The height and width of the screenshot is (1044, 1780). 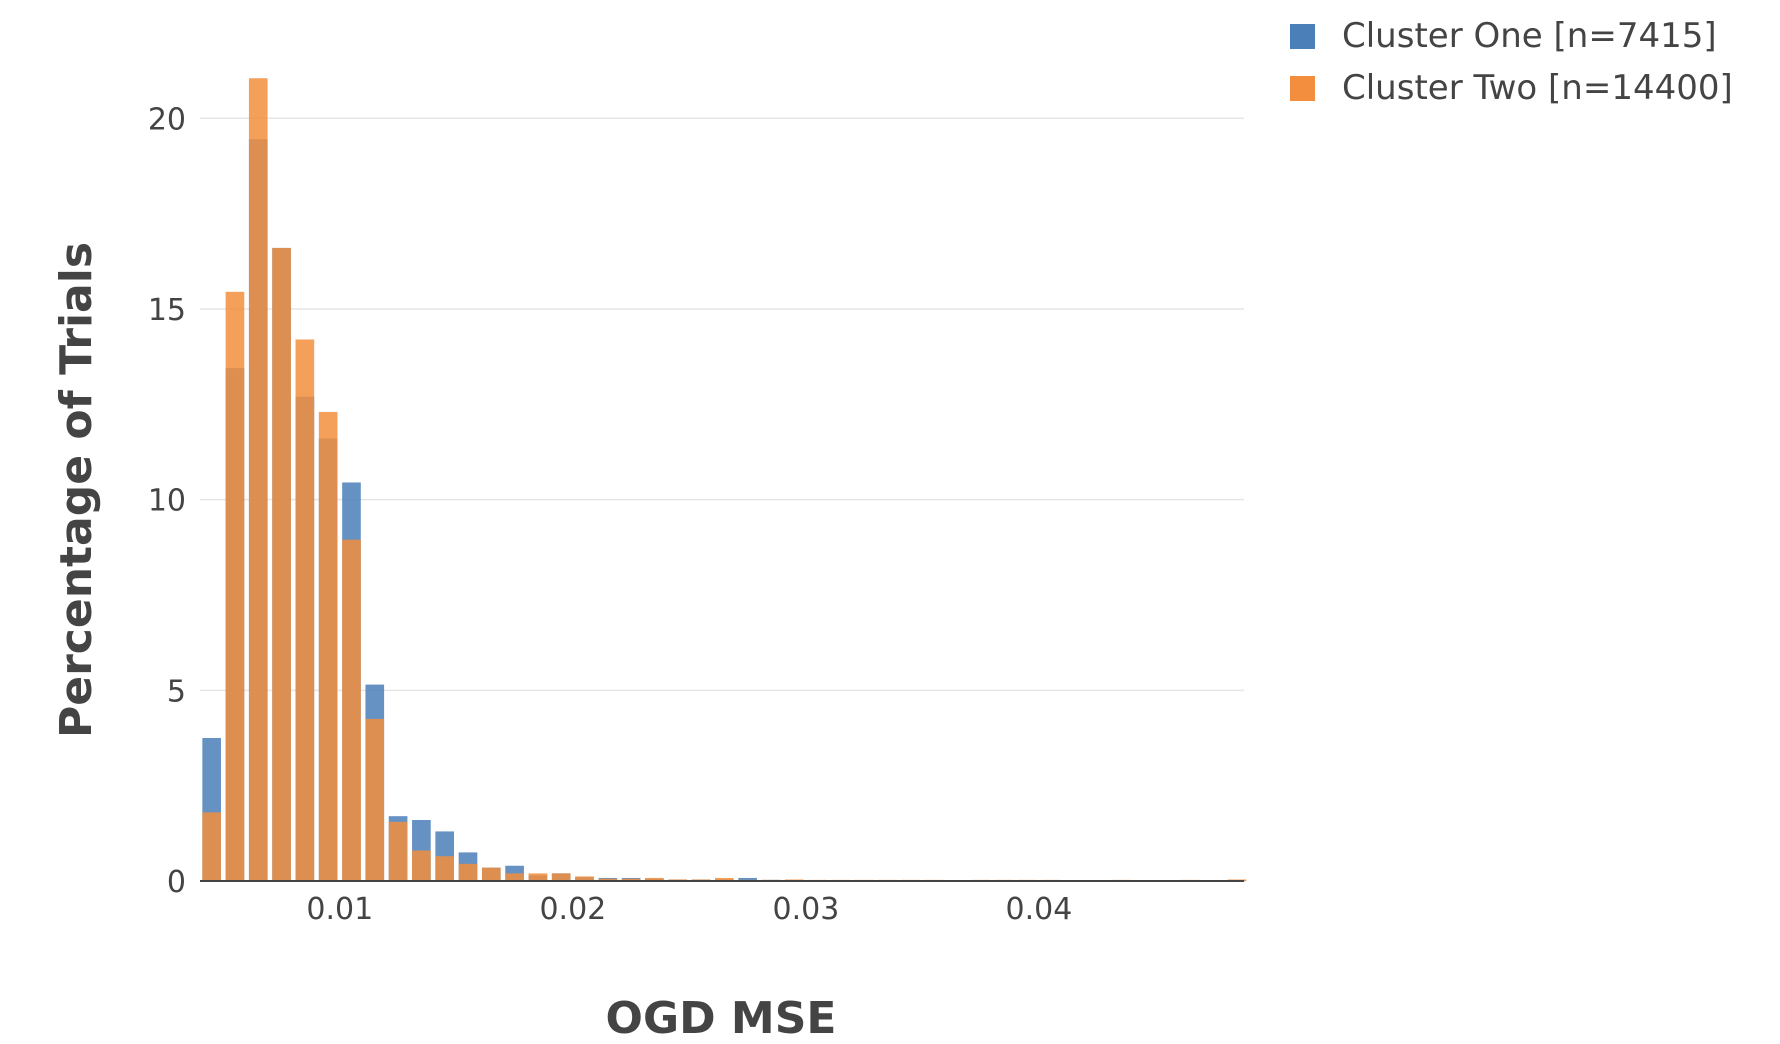 What do you see at coordinates (167, 501) in the screenshot?
I see `y-tick-label: 10` at bounding box center [167, 501].